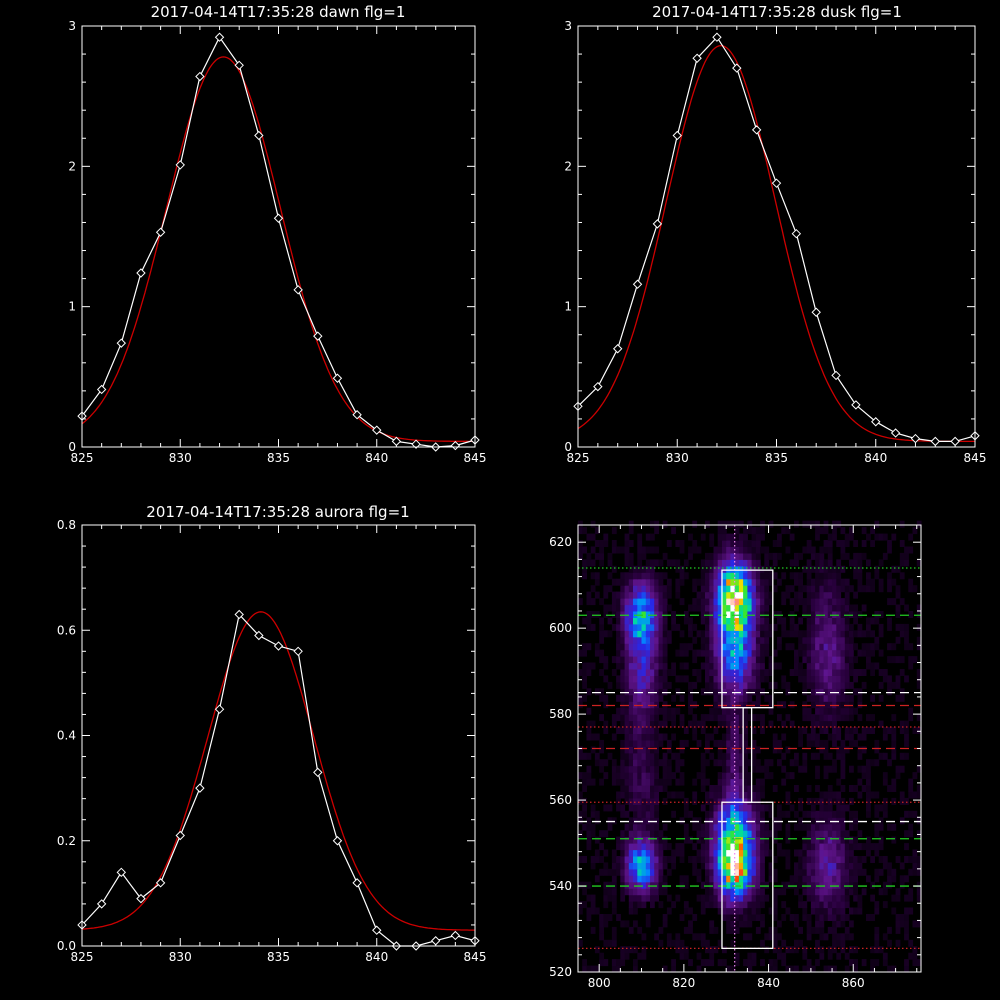 The image size is (1000, 1000). I want to click on y-tick-label: 3, so click(568, 26).